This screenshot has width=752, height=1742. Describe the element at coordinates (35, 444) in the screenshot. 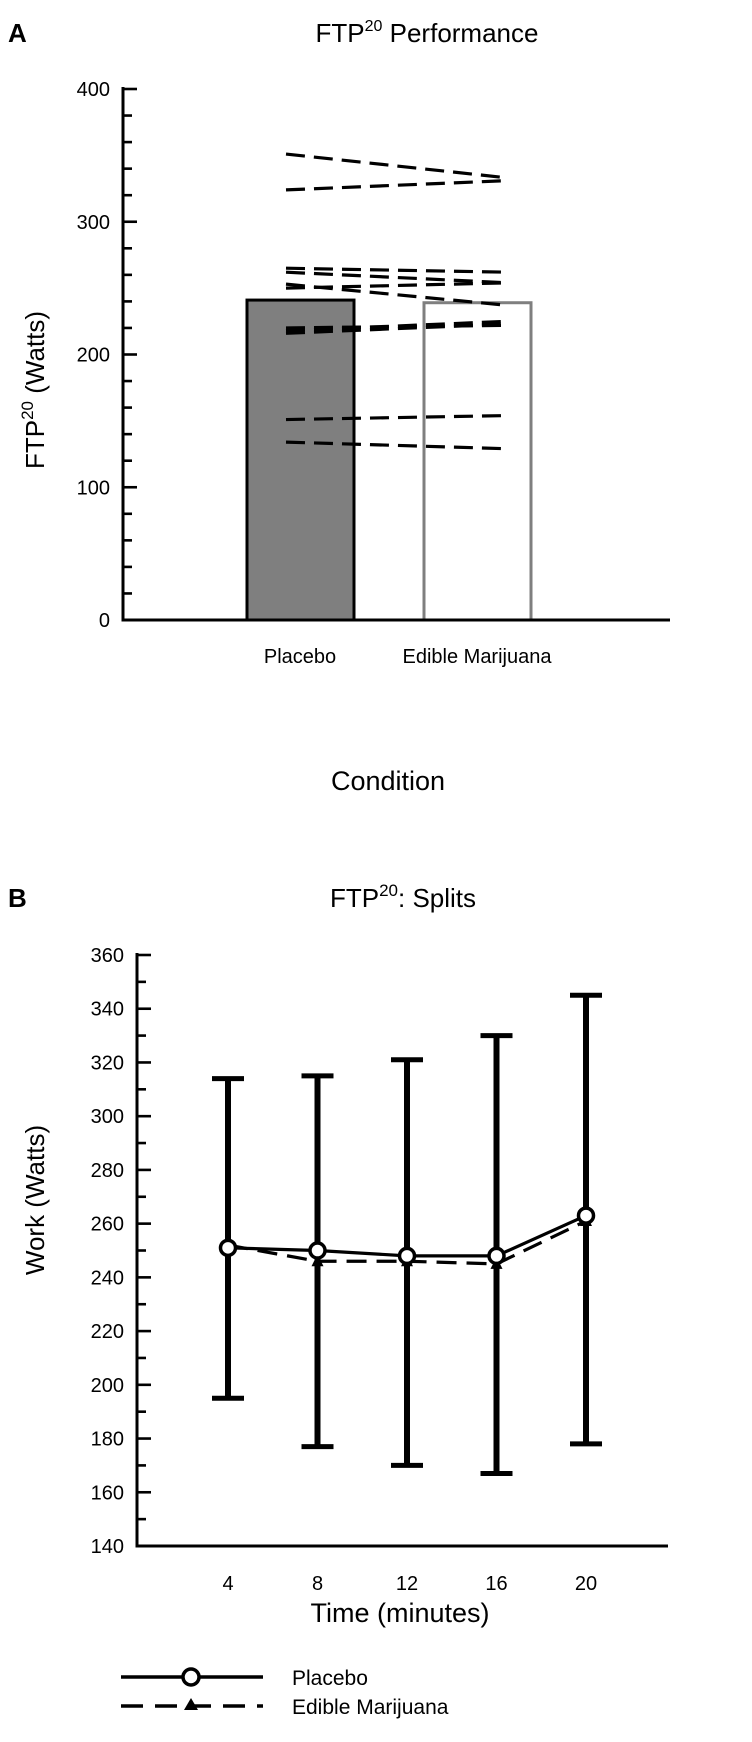

I see `panel-a-ylabel-main: FTP` at that location.